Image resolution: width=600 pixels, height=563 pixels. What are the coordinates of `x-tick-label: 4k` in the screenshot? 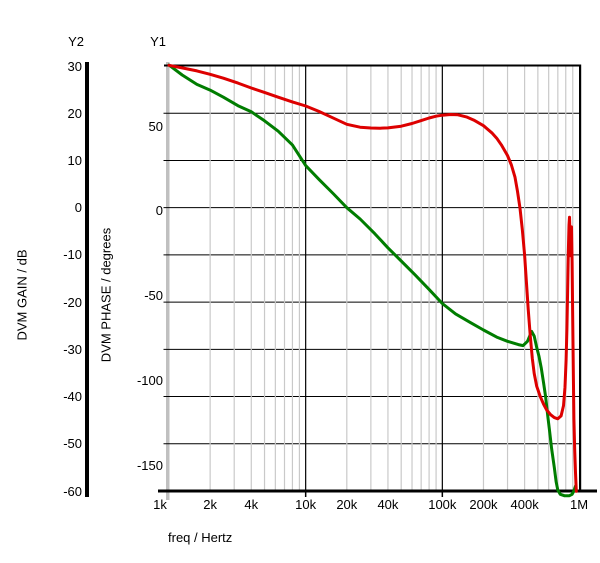 It's located at (251, 504).